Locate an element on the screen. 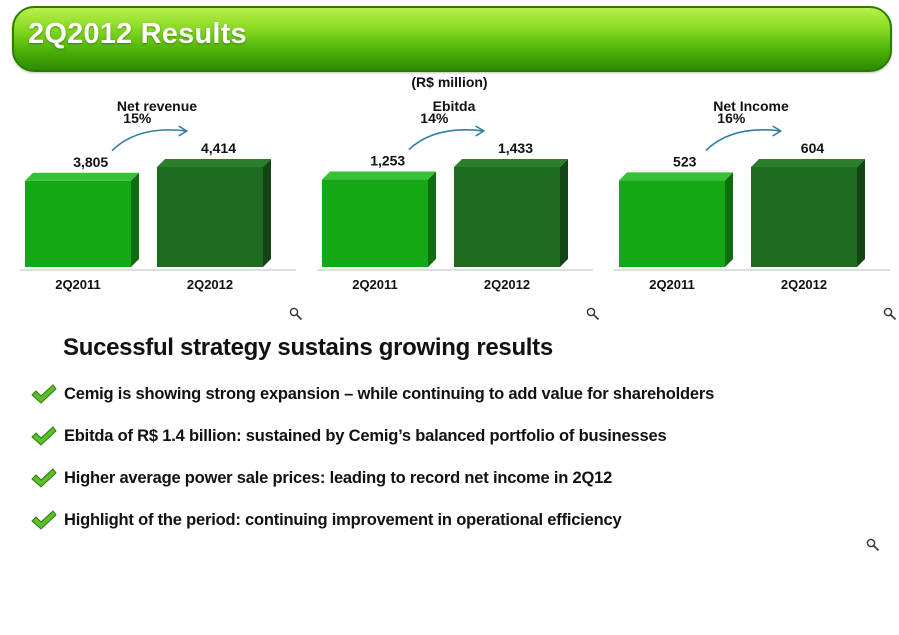  net-income-chart: Net Income 2Q2011 523 2Q2012 604 16% is located at coordinates (751, 195).